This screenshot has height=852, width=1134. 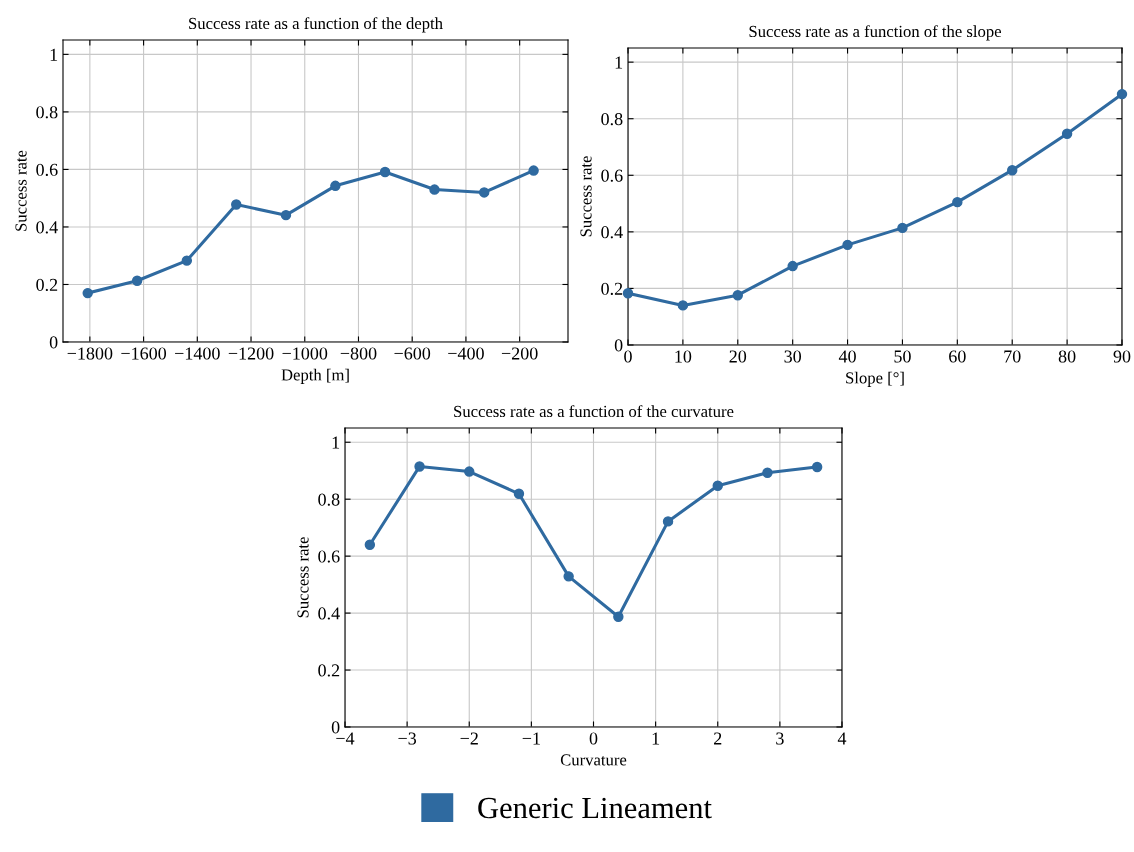 What do you see at coordinates (316, 25) in the screenshot?
I see `chart-title: Success rate as a function of the depth` at bounding box center [316, 25].